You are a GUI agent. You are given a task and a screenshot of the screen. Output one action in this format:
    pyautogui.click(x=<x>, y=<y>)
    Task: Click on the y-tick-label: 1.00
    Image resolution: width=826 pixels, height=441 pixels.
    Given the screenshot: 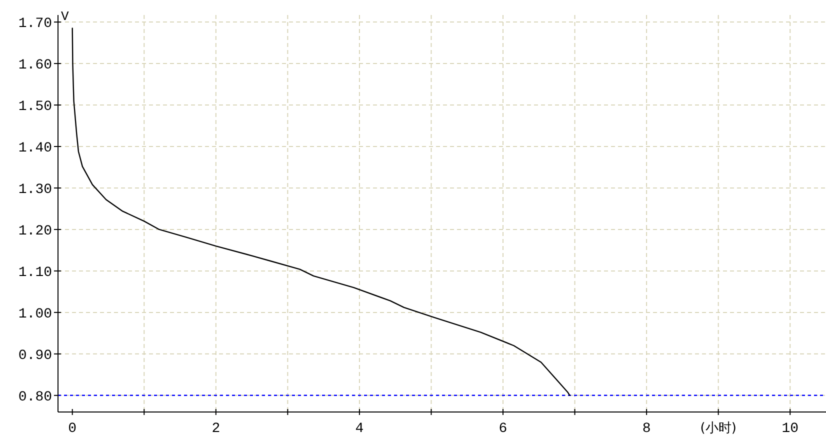 What is the action you would take?
    pyautogui.click(x=35, y=314)
    